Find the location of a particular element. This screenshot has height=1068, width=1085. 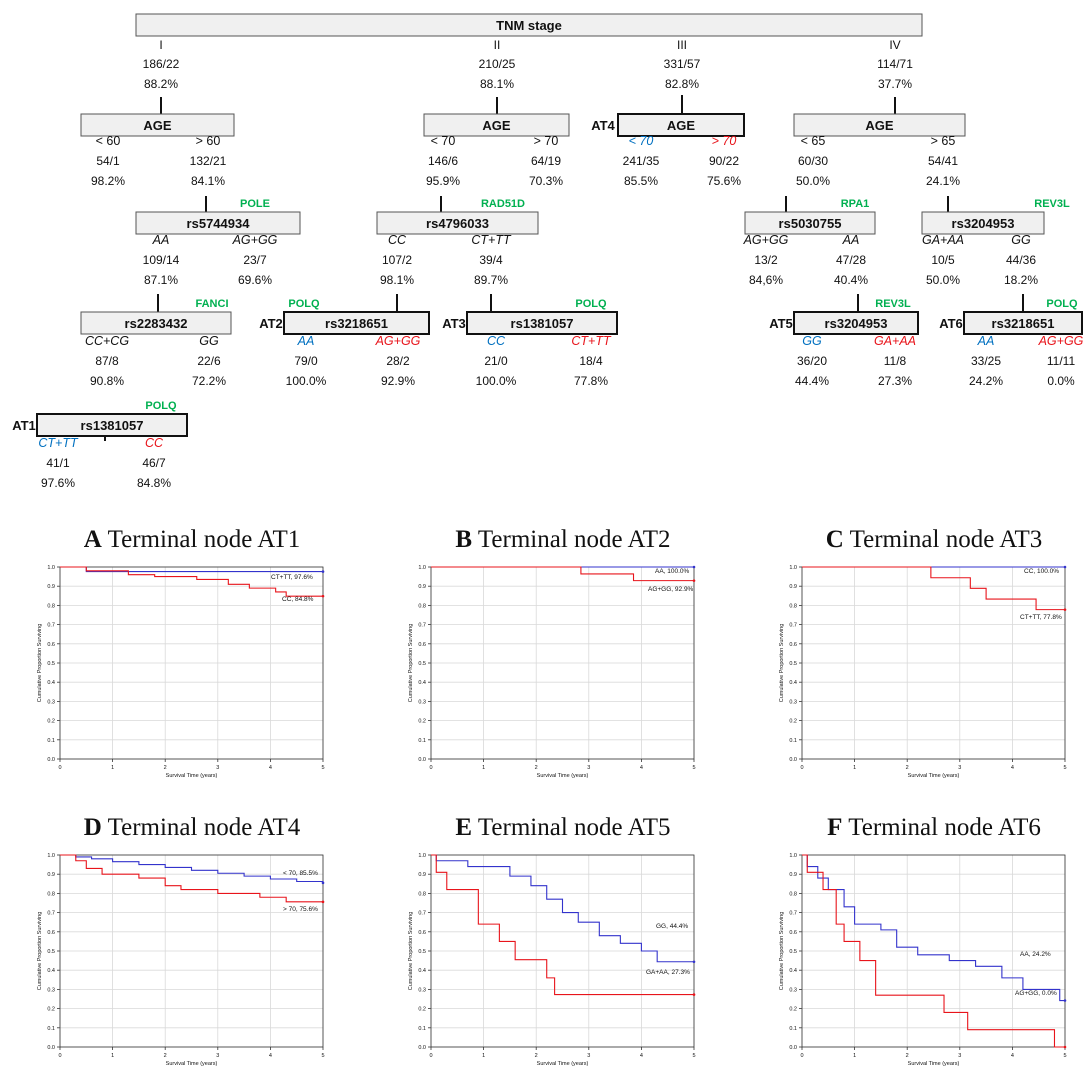

plot-frame is located at coordinates (933, 951).